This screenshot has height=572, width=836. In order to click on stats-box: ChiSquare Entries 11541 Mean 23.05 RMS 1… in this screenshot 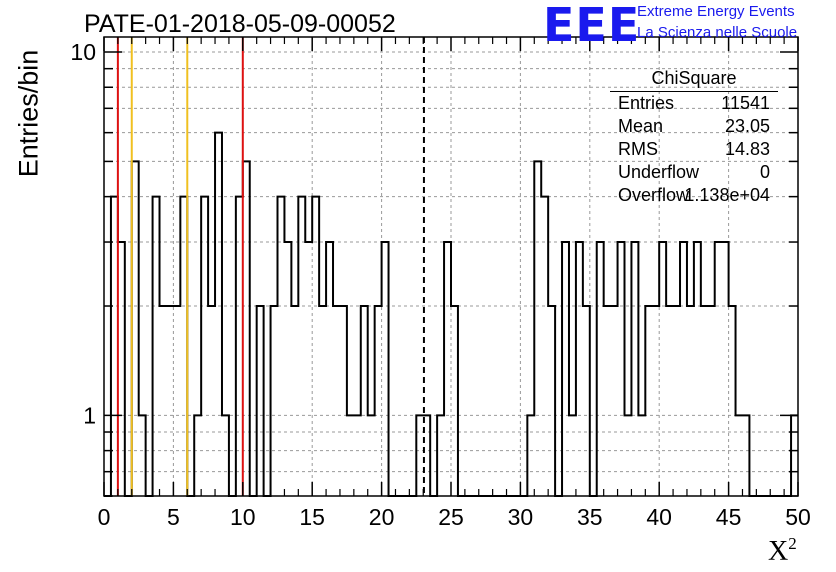, I will do `click(694, 136)`.